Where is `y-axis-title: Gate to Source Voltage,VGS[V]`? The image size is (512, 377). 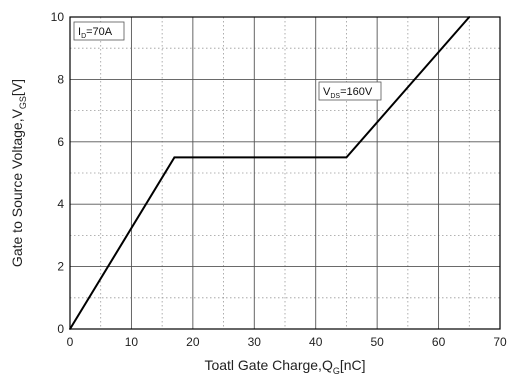
y-axis-title: Gate to Source Voltage,VGS[V] is located at coordinates (18, 173).